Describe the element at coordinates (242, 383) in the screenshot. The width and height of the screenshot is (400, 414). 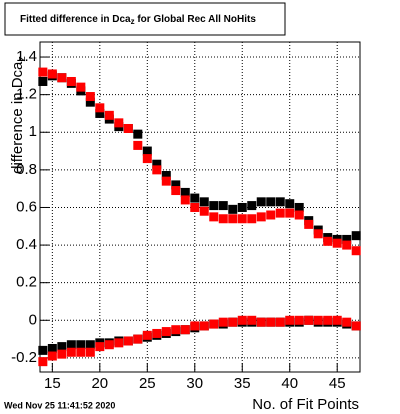
I see `x-tick-label: 35` at that location.